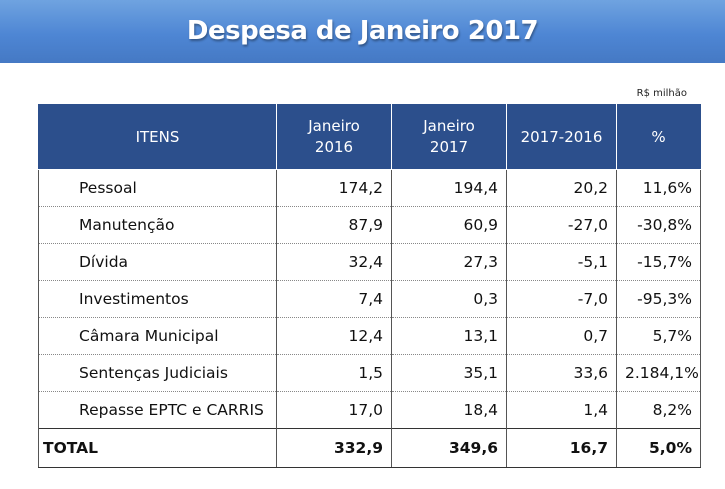 This screenshot has height=489, width=725. Describe the element at coordinates (561, 448) in the screenshot. I see `total-diff: 16,7` at that location.